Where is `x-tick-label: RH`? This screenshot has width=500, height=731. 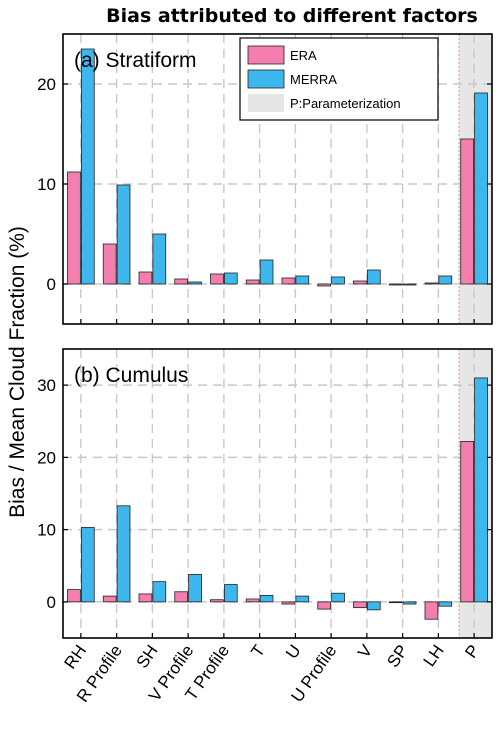
x-tick-label: RH is located at coordinates (75, 656).